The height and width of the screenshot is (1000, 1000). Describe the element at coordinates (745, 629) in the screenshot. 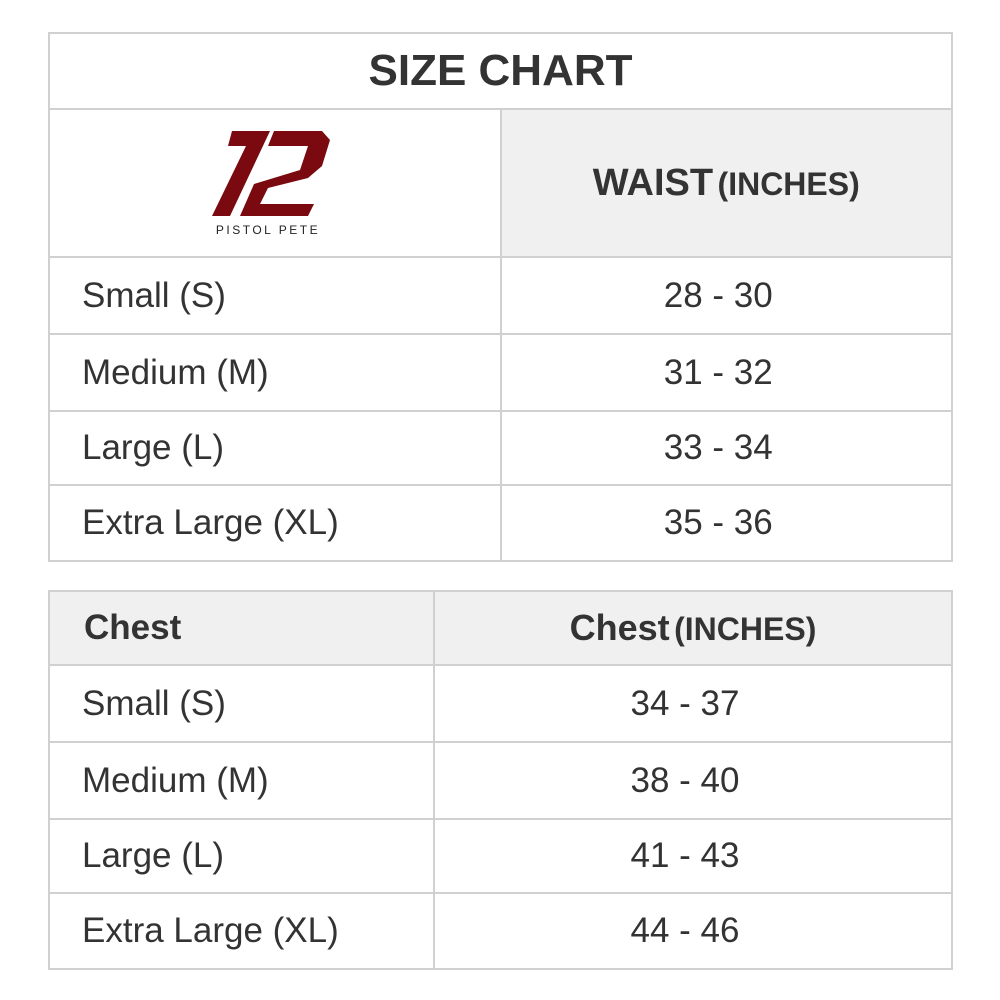

I see `chest-header-unit: (INCHES)` at that location.